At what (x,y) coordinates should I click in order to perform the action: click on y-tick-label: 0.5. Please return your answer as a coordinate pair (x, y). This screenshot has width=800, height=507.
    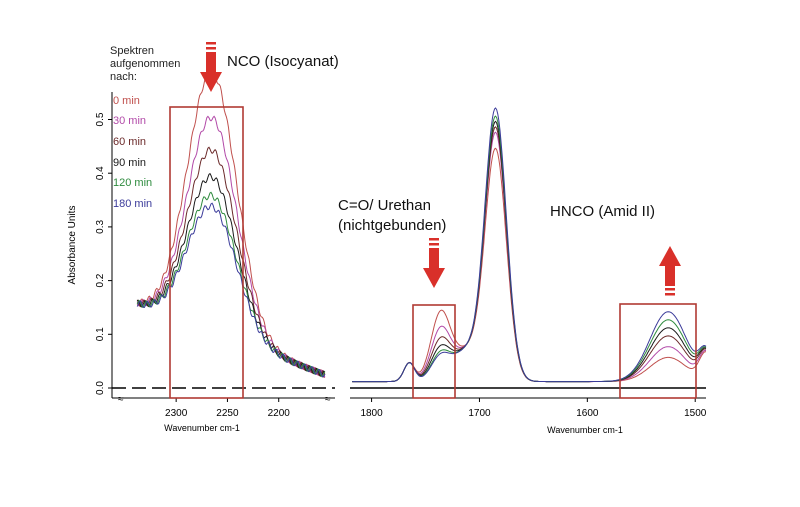
    Looking at the image, I should click on (100, 119).